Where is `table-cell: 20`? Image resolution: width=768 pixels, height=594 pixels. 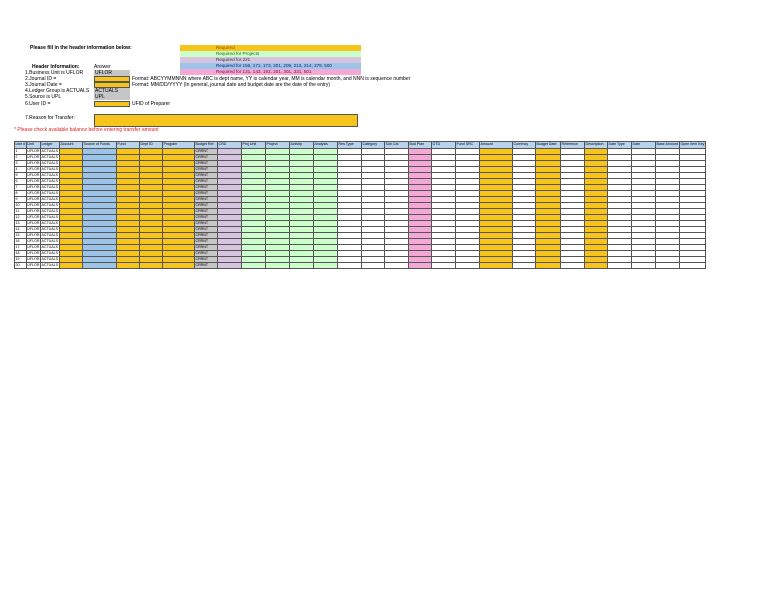 table-cell: 20 is located at coordinates (20, 265).